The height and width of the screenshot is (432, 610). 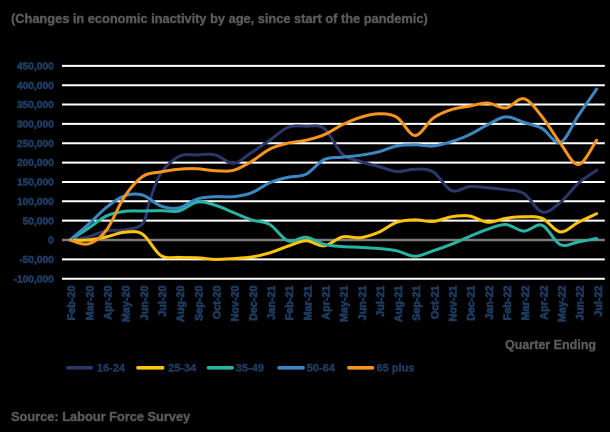 What do you see at coordinates (308, 303) in the screenshot?
I see `svg-text: Mar-21` at bounding box center [308, 303].